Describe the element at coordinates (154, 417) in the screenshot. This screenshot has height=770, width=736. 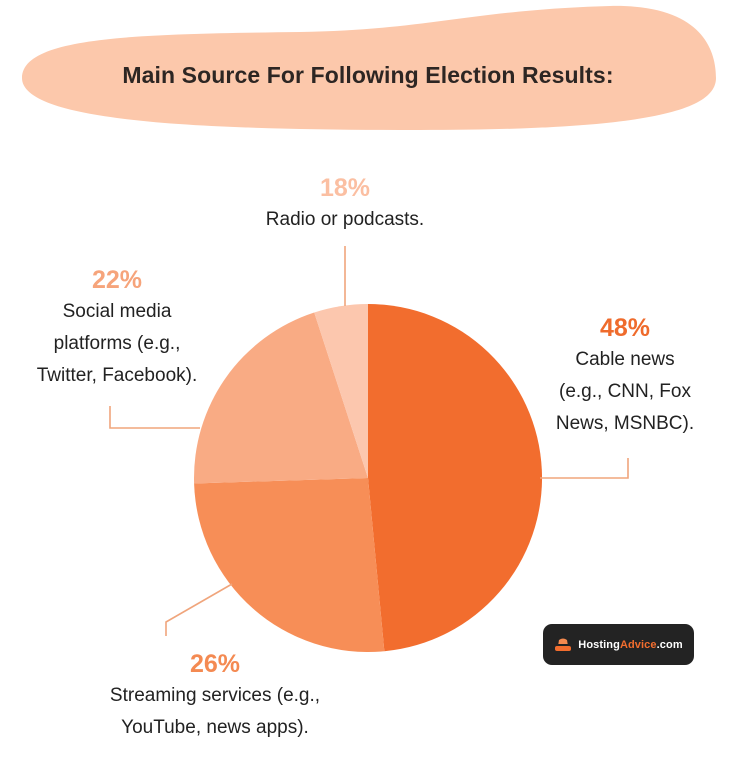
I see `leader-line-social-media` at that location.